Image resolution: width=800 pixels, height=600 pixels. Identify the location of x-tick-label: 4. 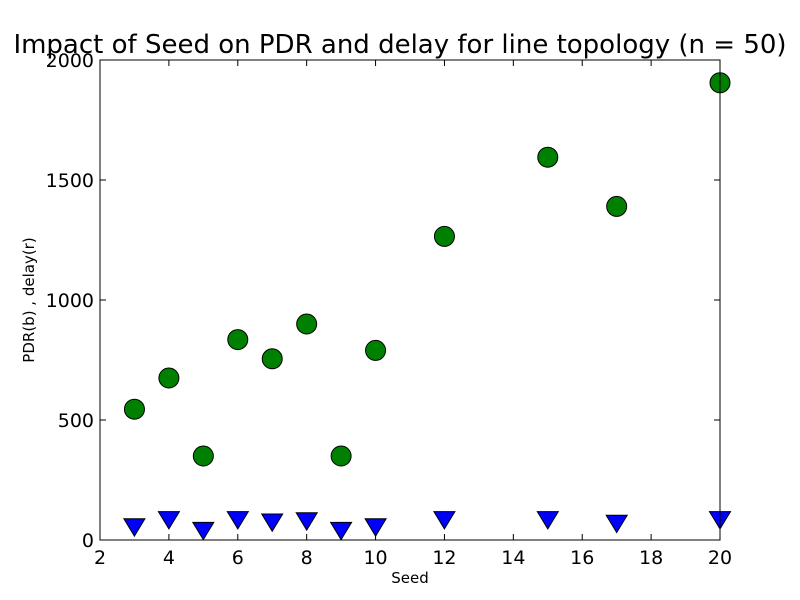
(169, 558).